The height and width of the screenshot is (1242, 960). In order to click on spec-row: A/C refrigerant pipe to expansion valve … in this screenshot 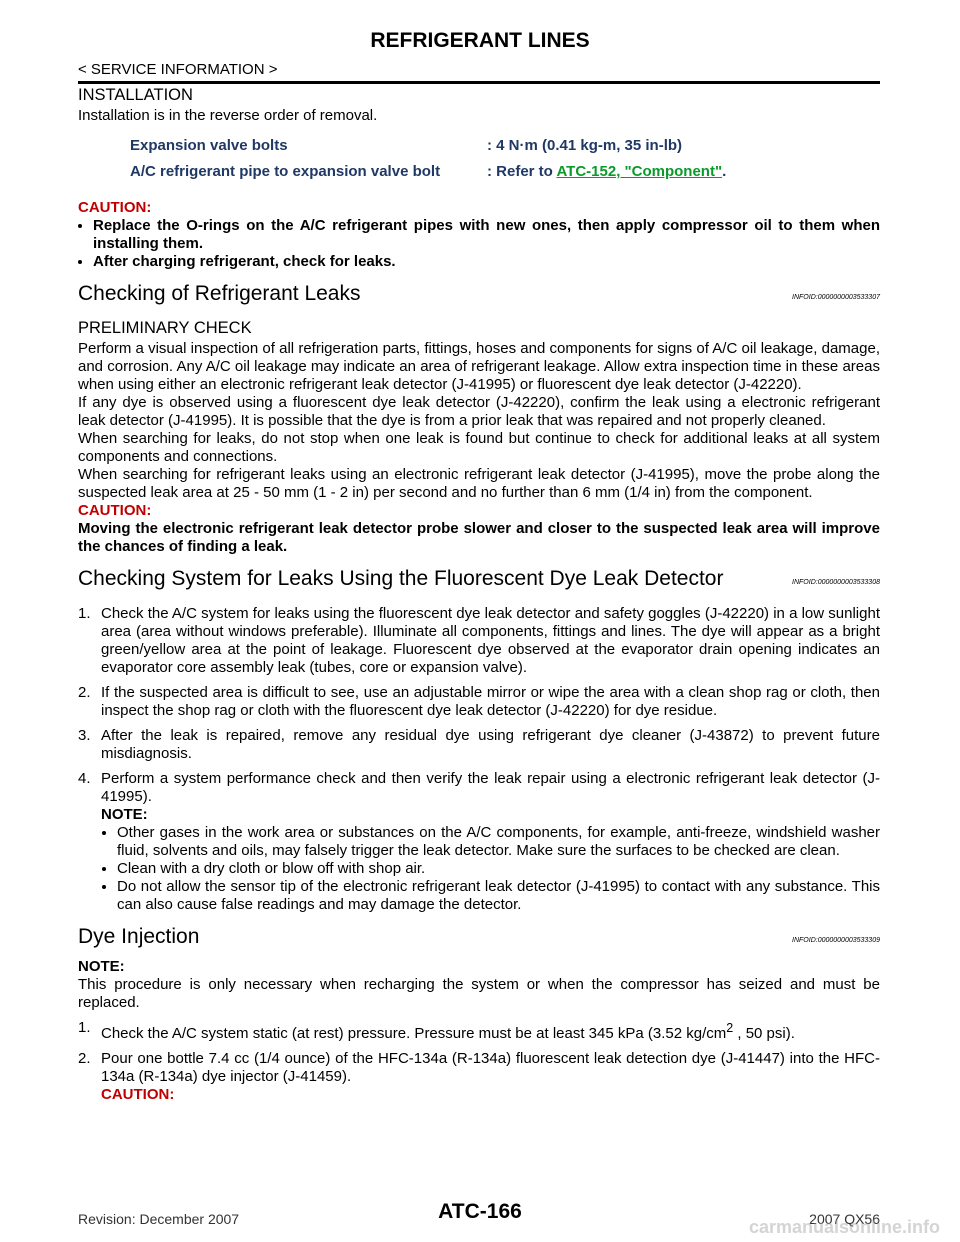, I will do `click(505, 176)`.